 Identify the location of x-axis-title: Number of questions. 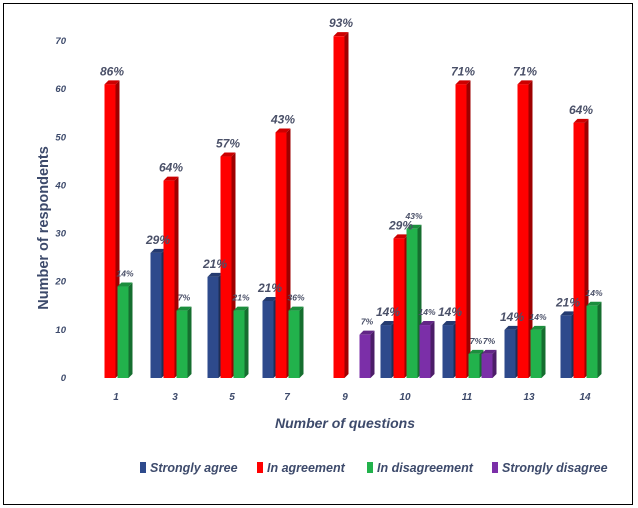
(345, 423).